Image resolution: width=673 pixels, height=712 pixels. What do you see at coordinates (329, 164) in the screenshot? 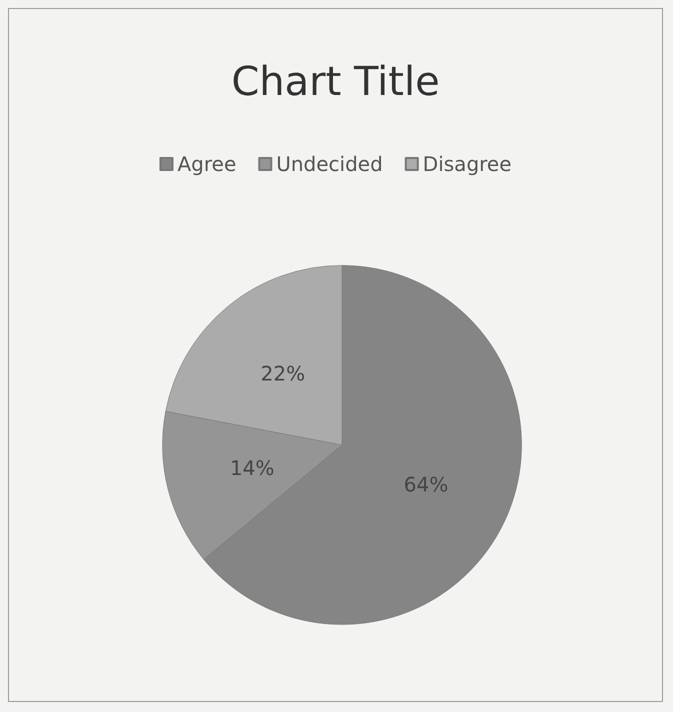
I see `legend-label: Undecided` at bounding box center [329, 164].